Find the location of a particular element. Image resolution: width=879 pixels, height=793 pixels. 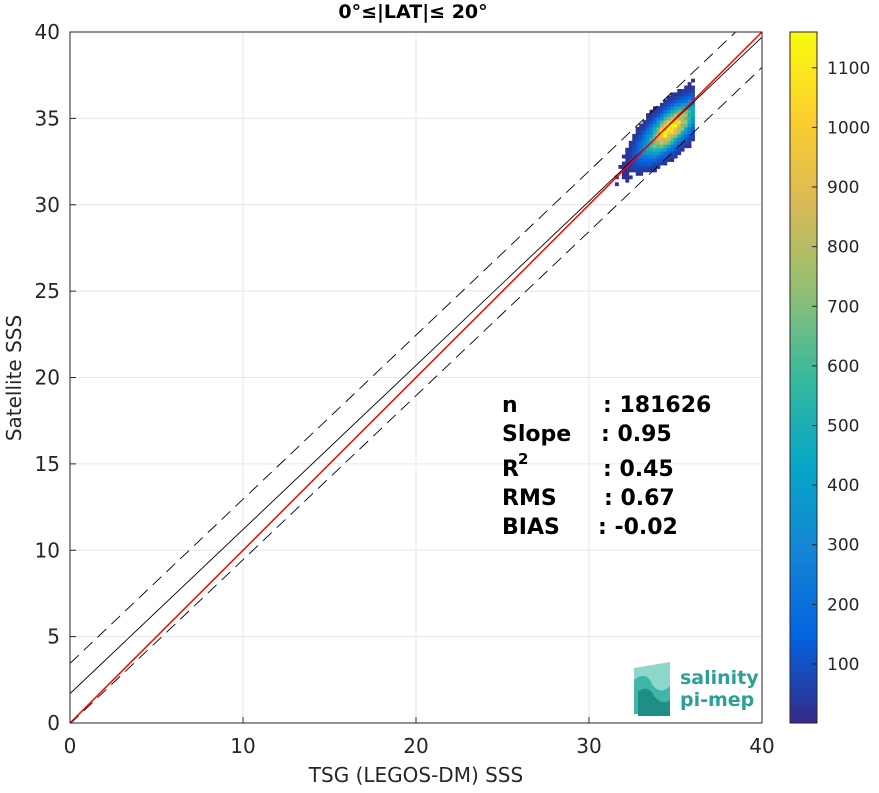

stat-bias-label: BIAS is located at coordinates (531, 527).